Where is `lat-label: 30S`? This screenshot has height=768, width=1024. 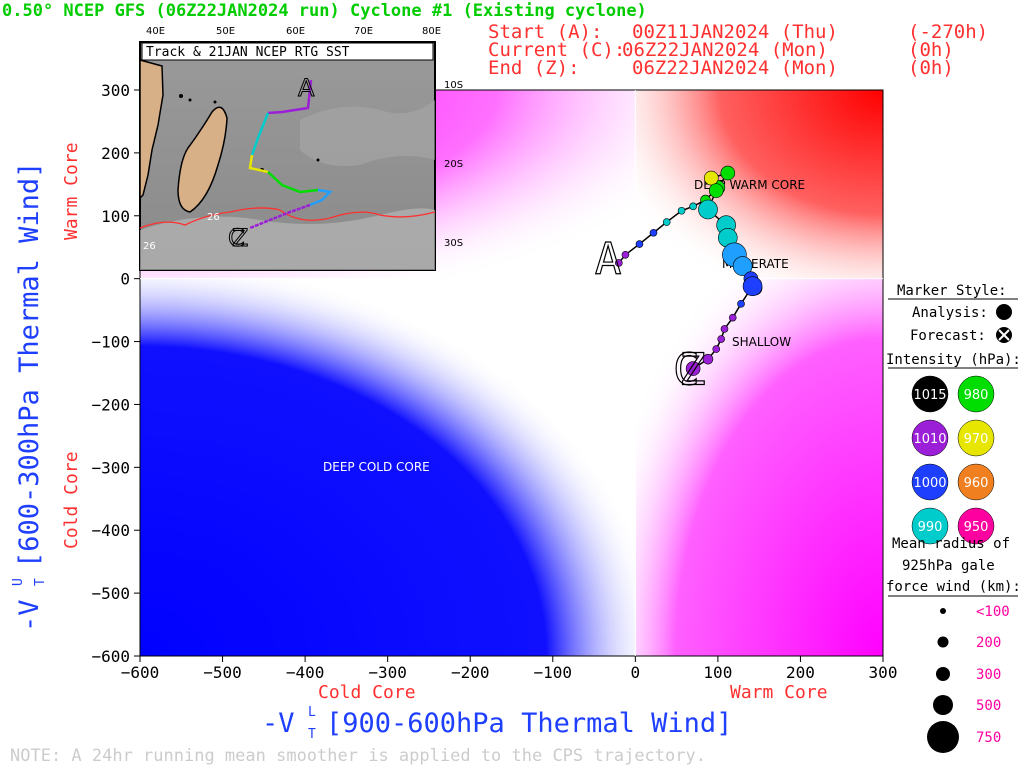
lat-label: 30S is located at coordinates (453, 243).